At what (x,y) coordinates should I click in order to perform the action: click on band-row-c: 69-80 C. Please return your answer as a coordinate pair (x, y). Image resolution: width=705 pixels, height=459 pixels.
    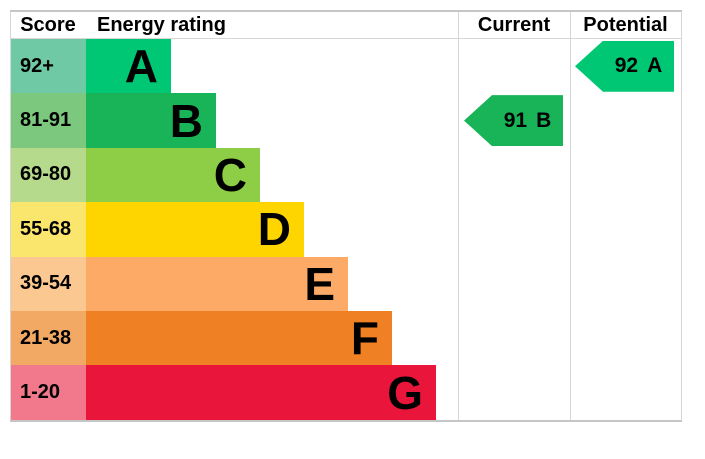
    Looking at the image, I should click on (346, 175).